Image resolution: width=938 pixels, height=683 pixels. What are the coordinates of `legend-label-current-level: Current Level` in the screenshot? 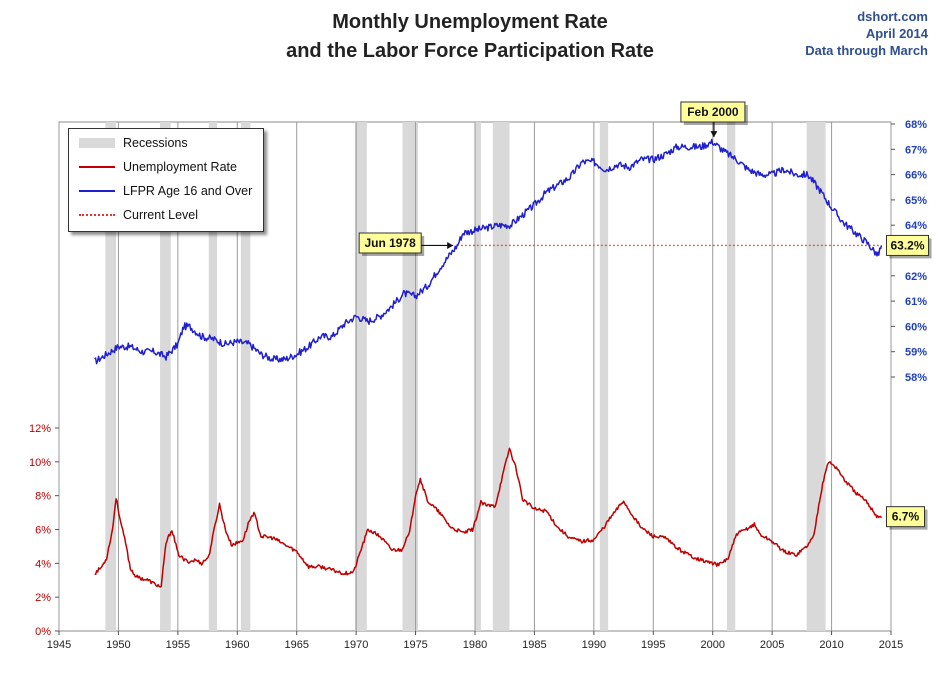 It's located at (161, 215).